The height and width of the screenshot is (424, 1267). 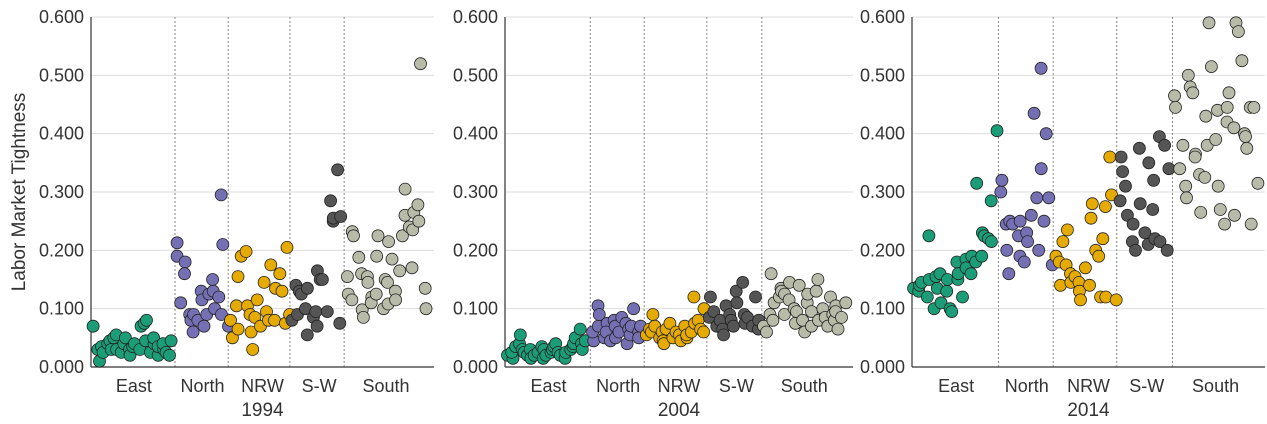 What do you see at coordinates (61, 309) in the screenshot?
I see `y-tick-label: 0.100` at bounding box center [61, 309].